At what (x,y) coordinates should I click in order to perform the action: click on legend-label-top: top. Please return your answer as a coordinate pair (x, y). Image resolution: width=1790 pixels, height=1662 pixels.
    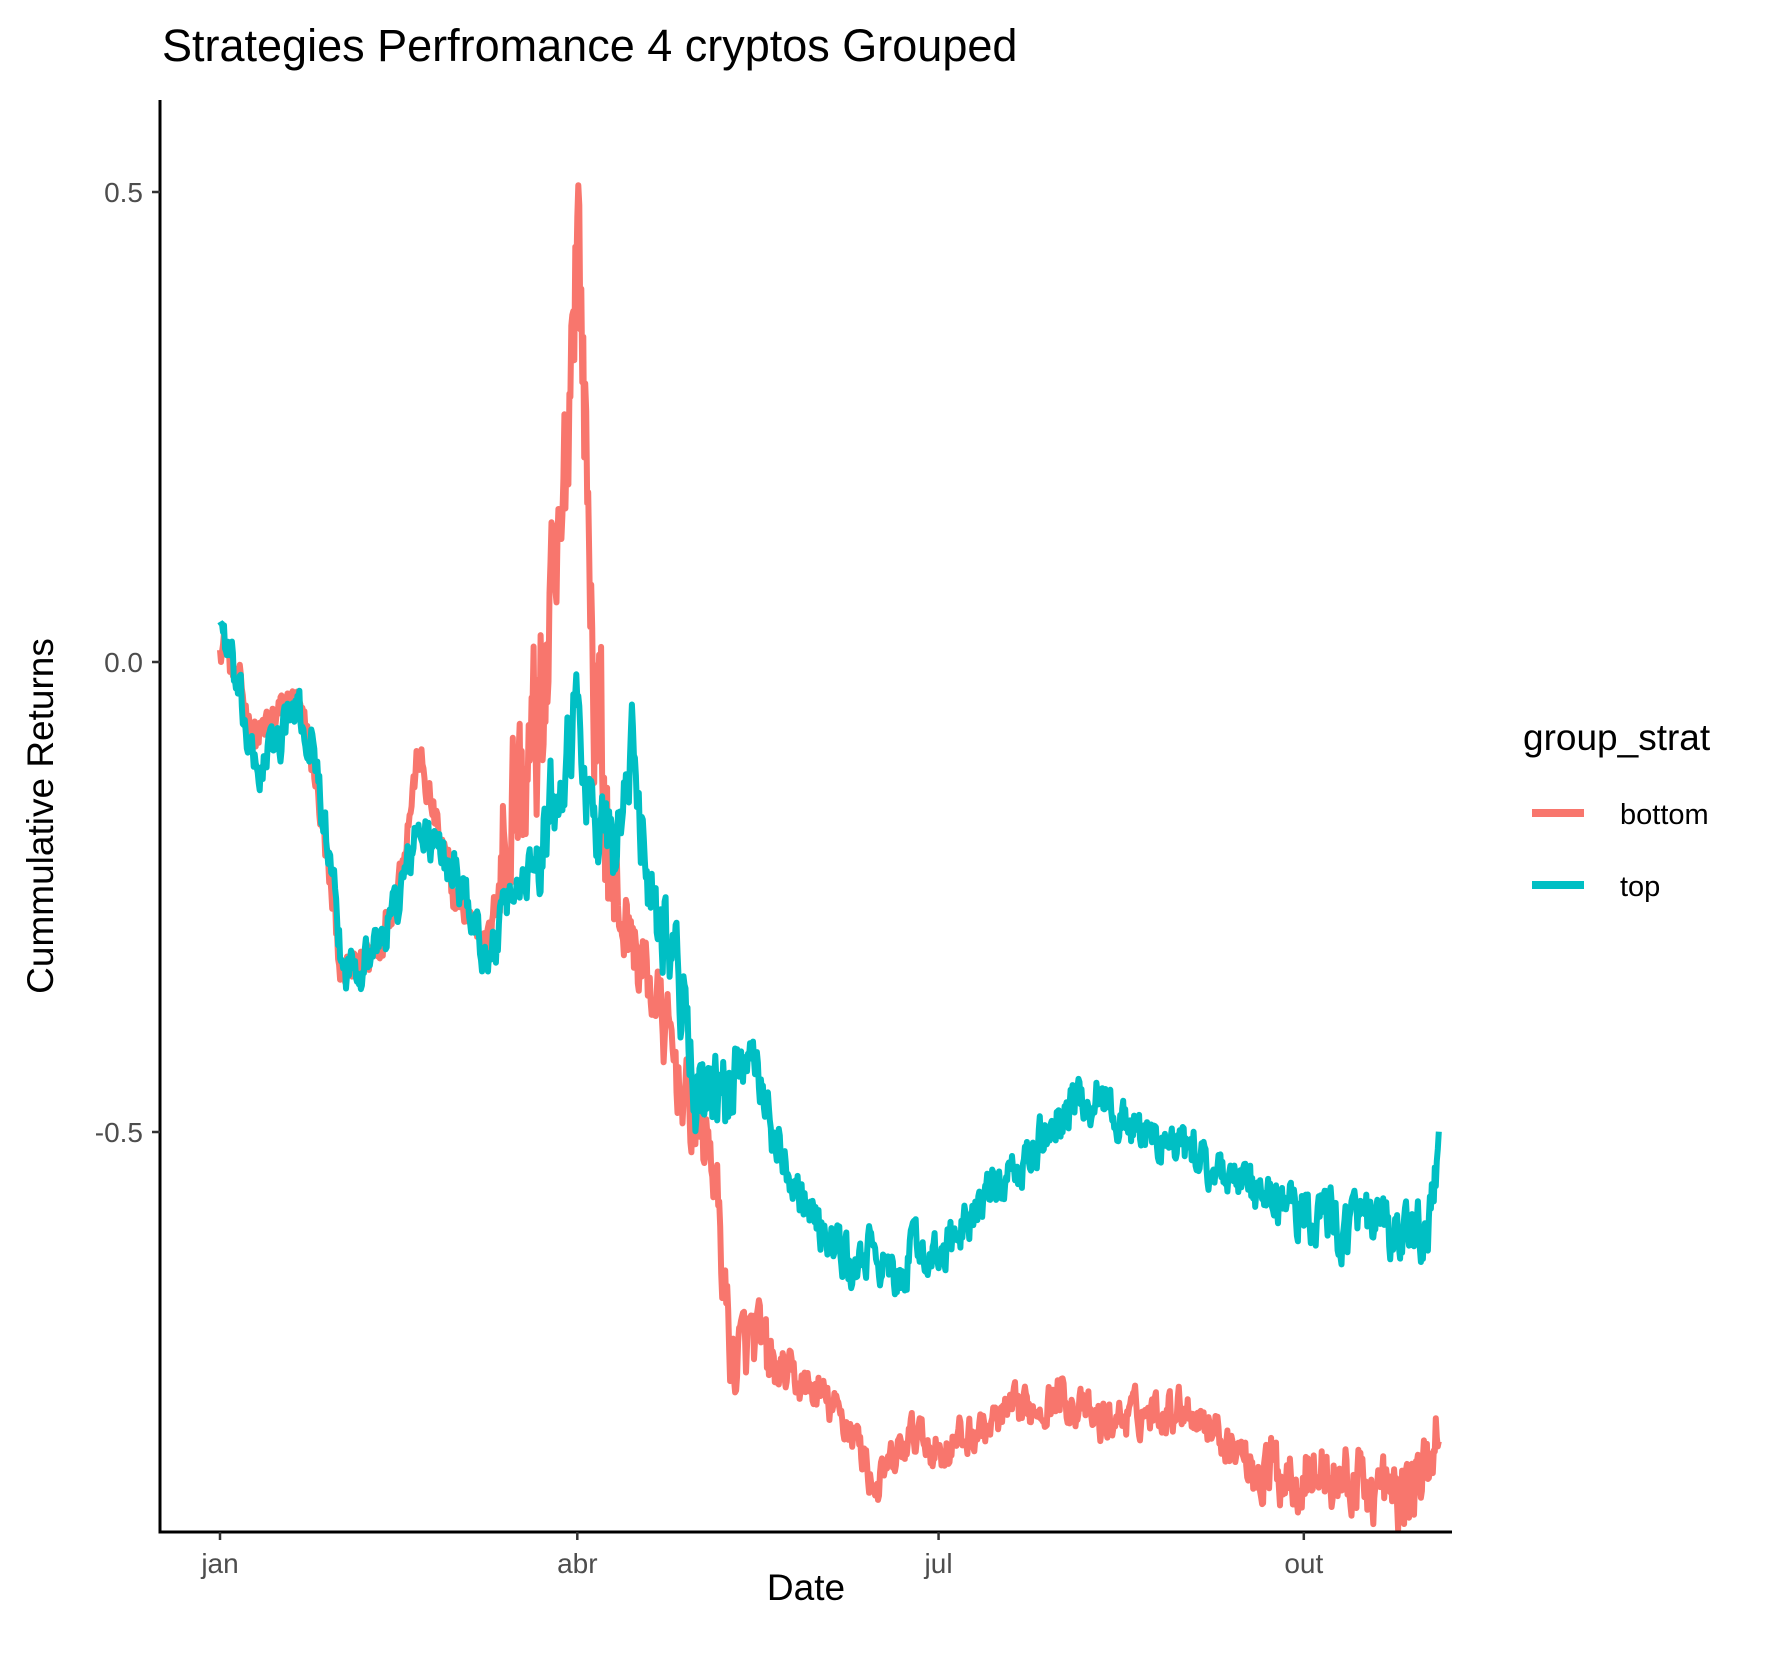
    Looking at the image, I should click on (1640, 887).